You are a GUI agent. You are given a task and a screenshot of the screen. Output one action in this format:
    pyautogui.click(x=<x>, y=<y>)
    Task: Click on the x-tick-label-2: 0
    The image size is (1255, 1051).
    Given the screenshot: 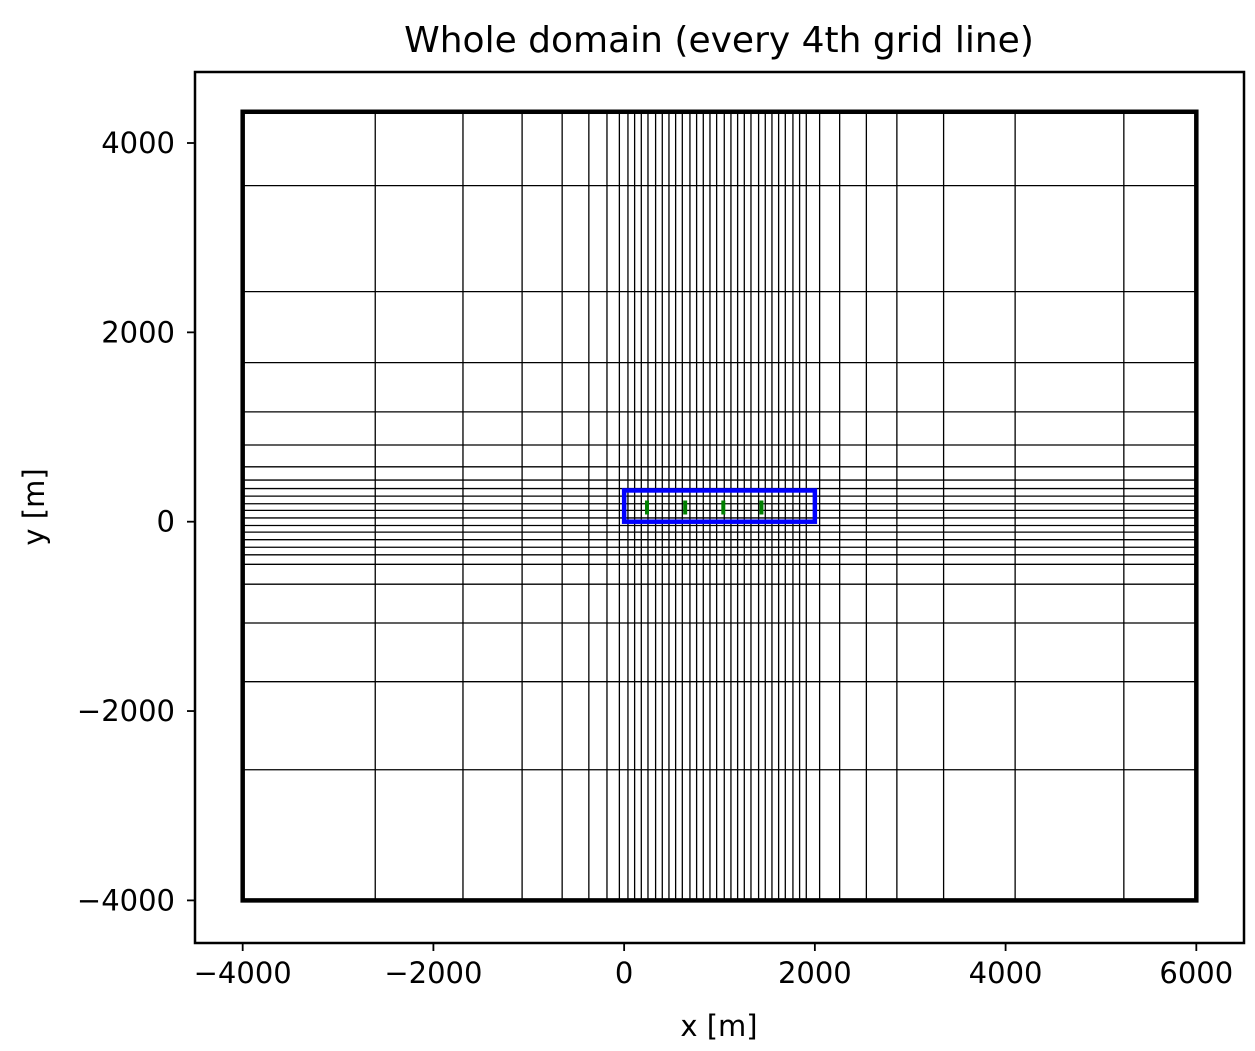 What is the action you would take?
    pyautogui.click(x=624, y=973)
    